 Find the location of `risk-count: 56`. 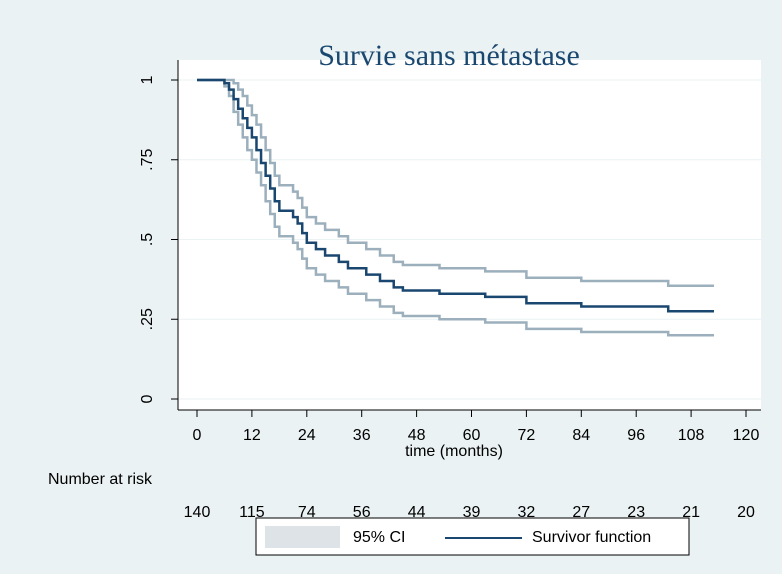

risk-count: 56 is located at coordinates (362, 512).